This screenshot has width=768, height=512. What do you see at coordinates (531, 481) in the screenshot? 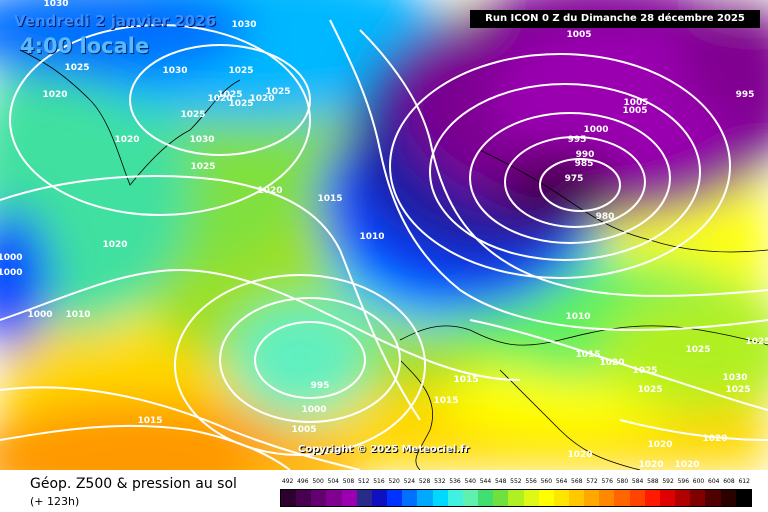
I see `scale-value-label: 556` at bounding box center [531, 481].